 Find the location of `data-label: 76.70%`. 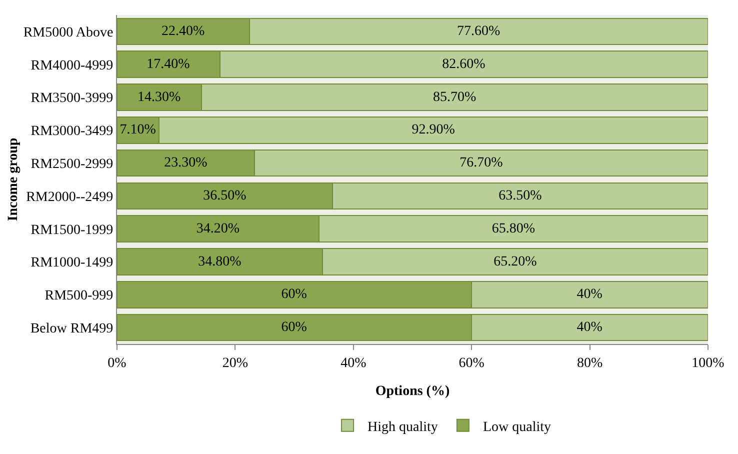

data-label: 76.70% is located at coordinates (482, 163).